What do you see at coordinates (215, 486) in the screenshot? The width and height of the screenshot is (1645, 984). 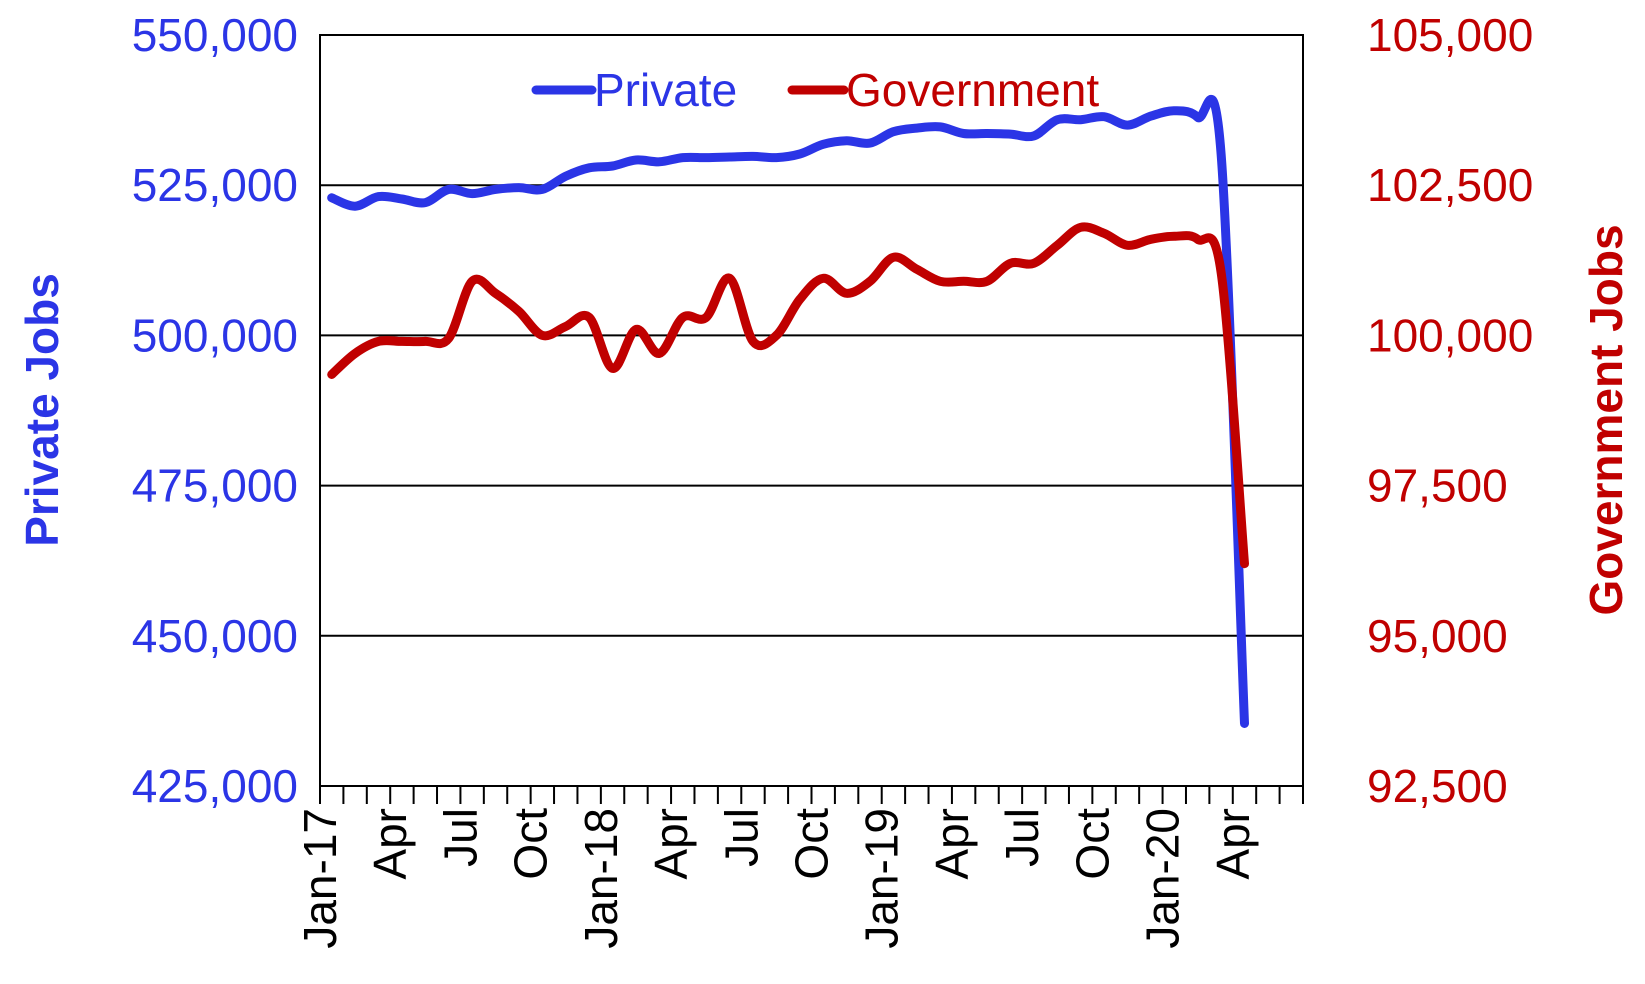 I see `left-tick-label: 475,000` at bounding box center [215, 486].